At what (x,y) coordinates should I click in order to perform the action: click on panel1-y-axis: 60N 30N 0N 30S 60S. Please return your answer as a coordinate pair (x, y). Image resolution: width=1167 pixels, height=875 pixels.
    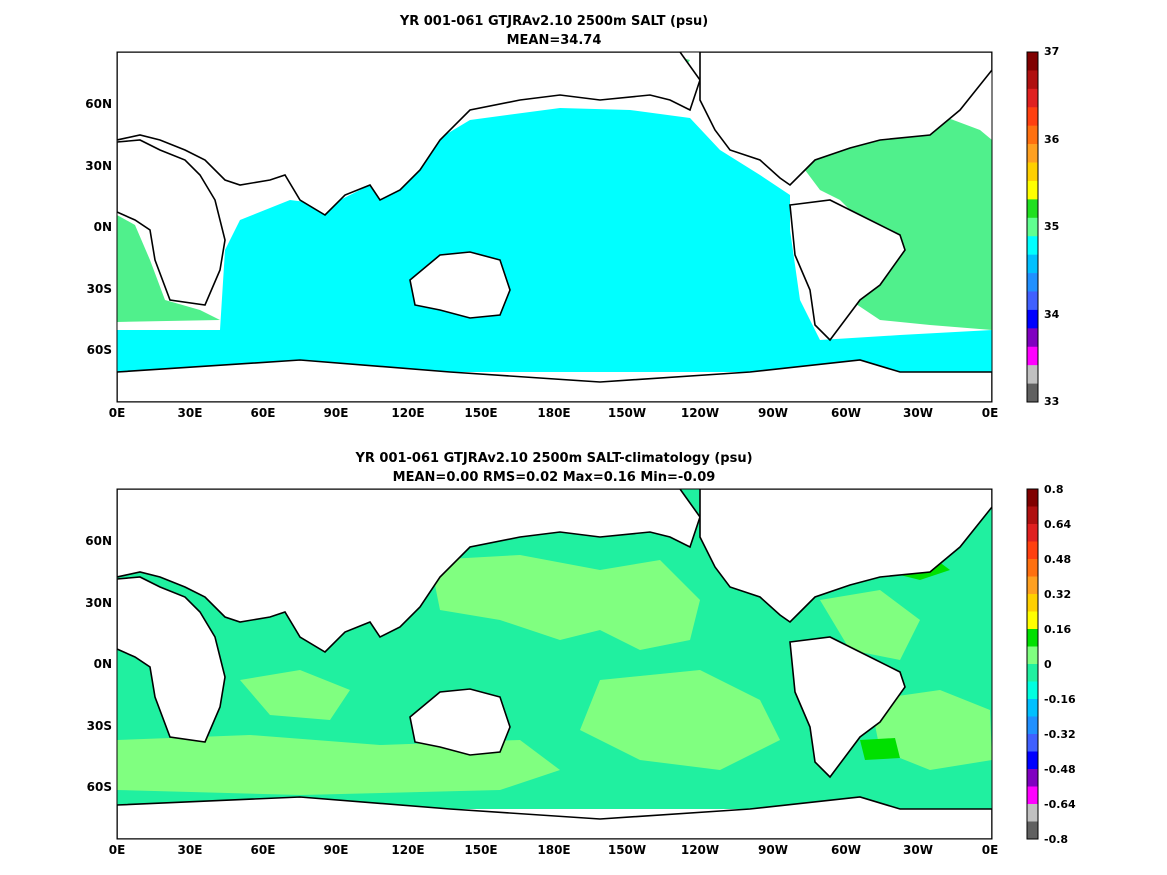
    Looking at the image, I should click on (98, 227).